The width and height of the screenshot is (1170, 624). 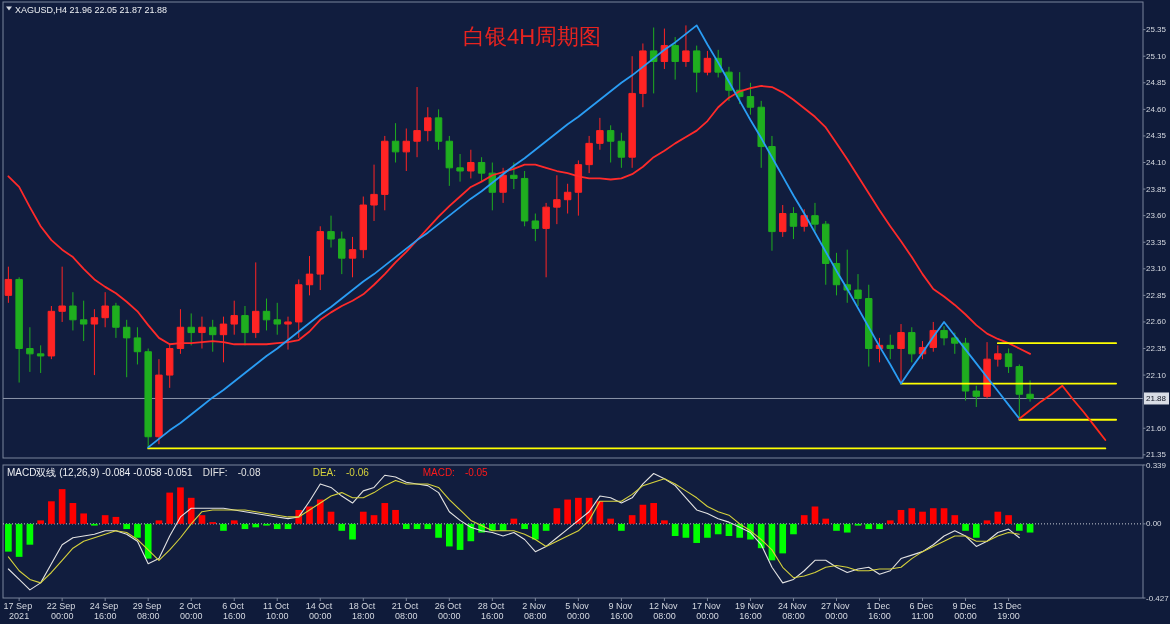 I want to click on subtitle: XAGUSD,H4 21.96 22.05 21.87 21.88, so click(x=91, y=9).